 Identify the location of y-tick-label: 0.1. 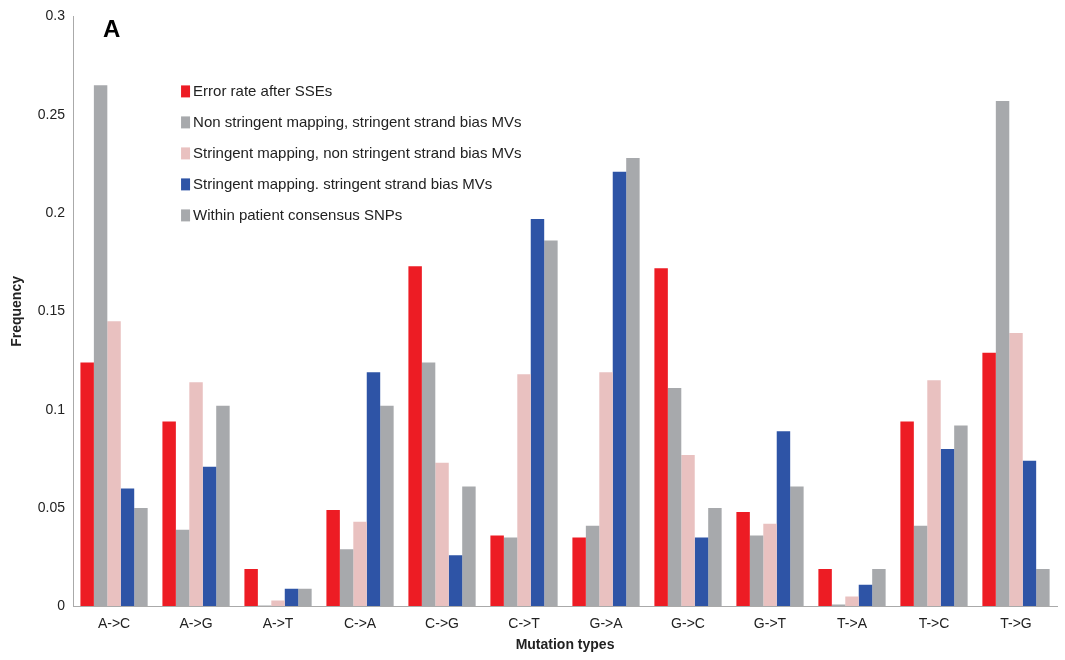
(55, 408).